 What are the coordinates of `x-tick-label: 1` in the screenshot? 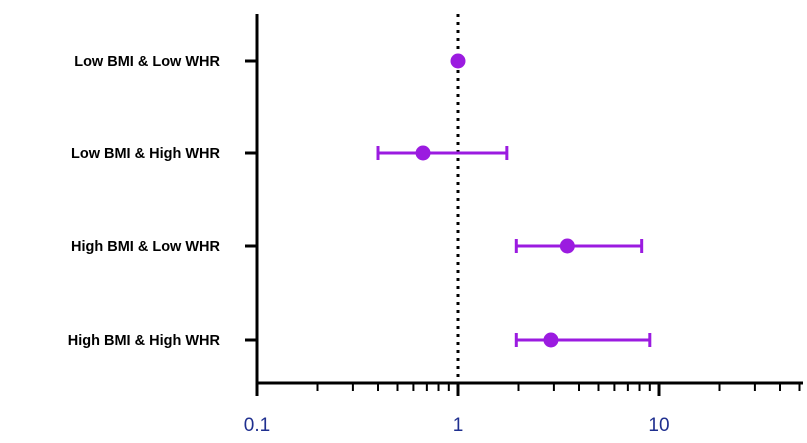 It's located at (458, 425).